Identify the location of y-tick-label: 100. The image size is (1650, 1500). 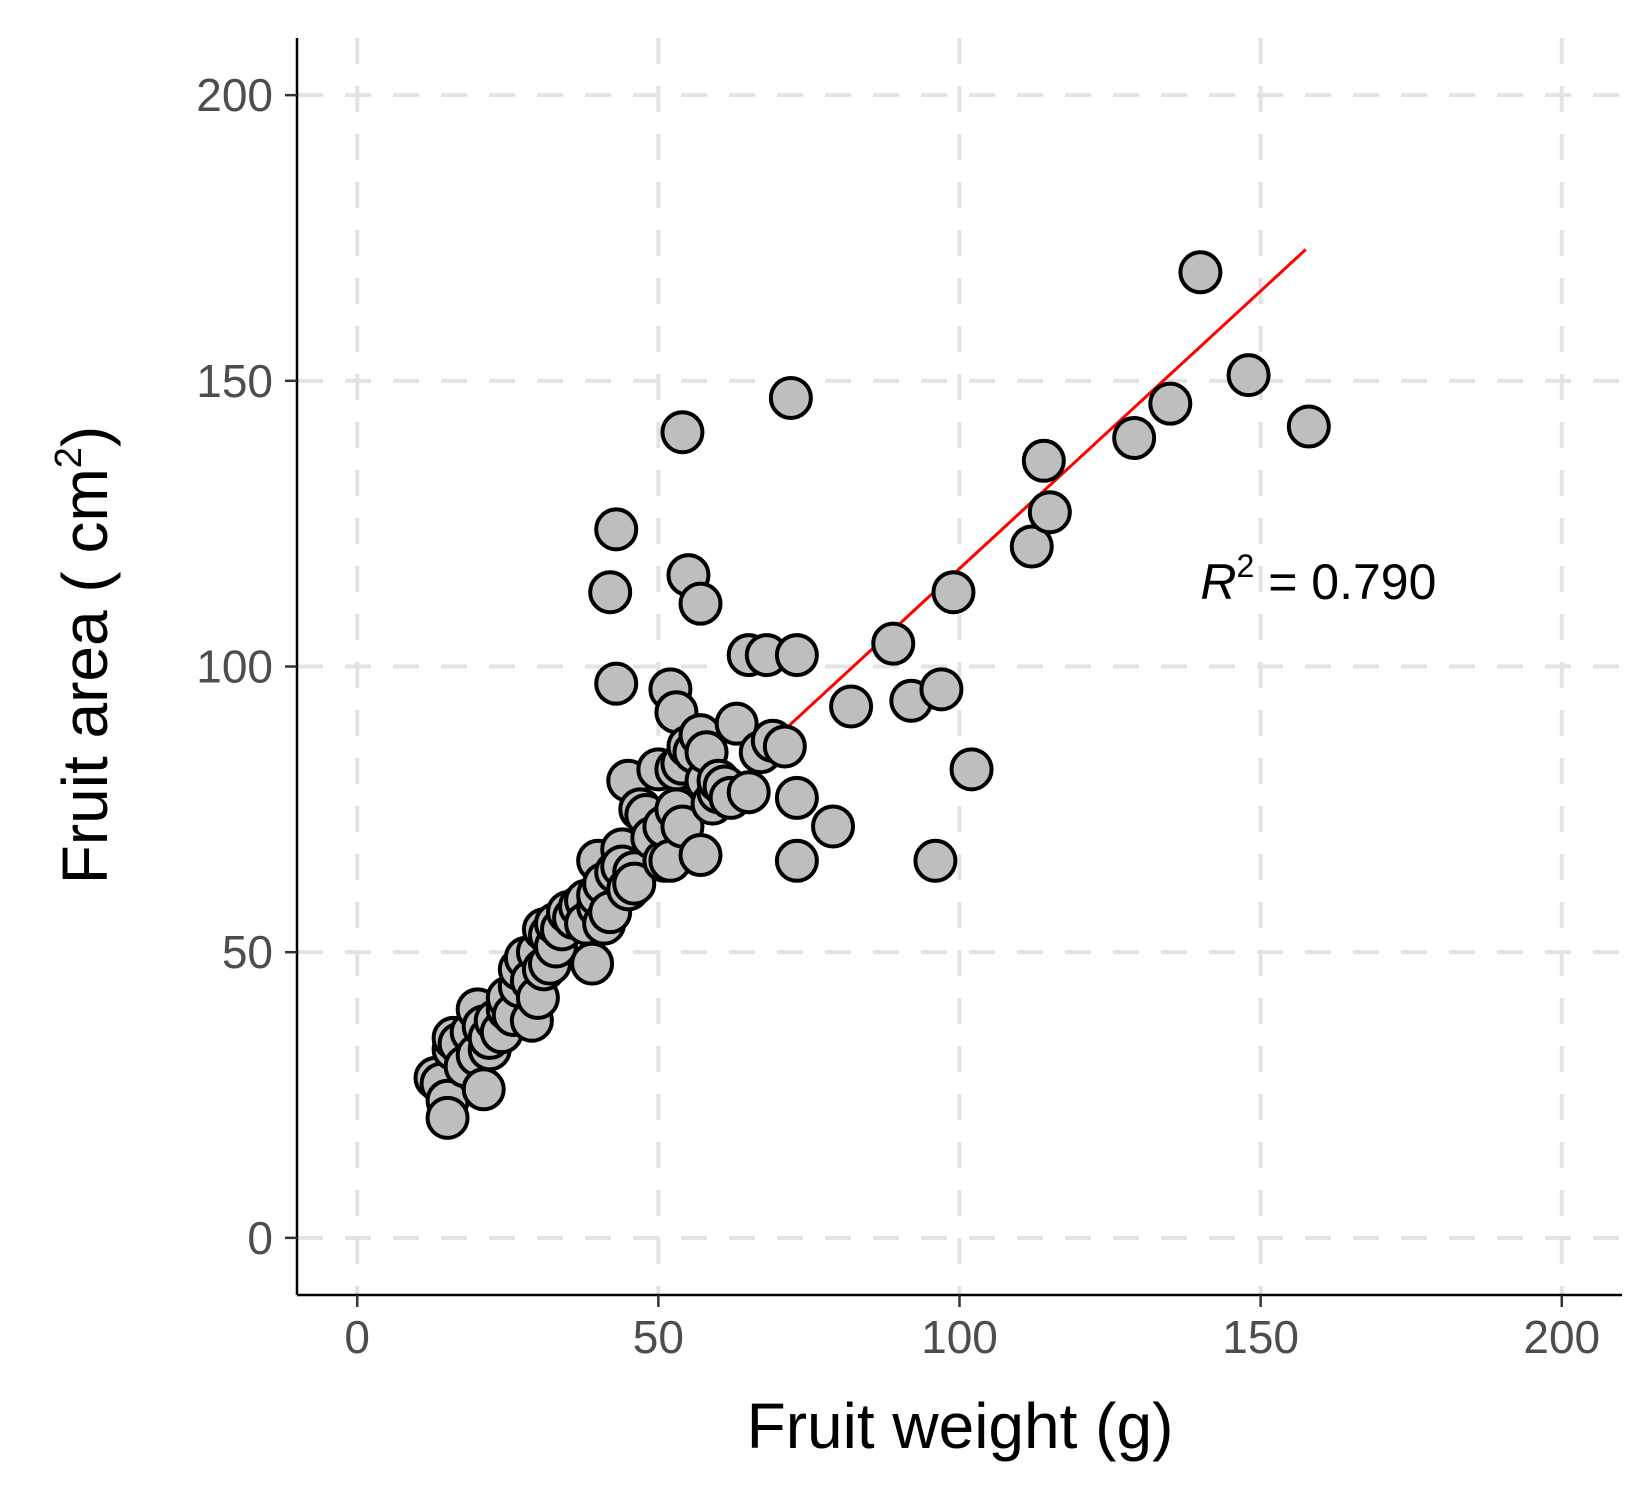
(234, 667).